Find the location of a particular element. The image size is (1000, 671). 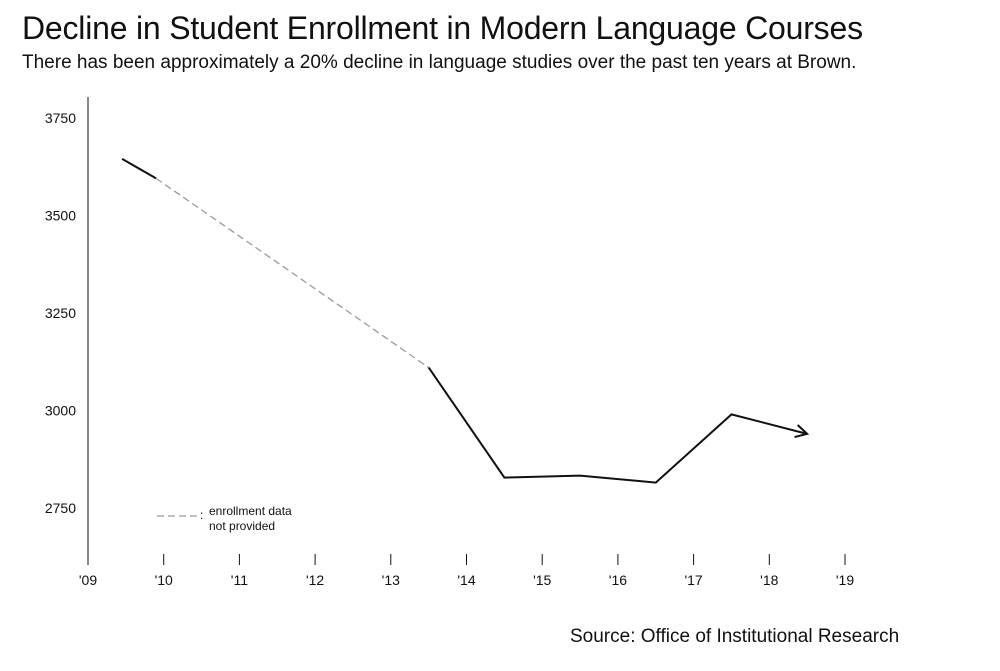

y-tick-label: 2750 is located at coordinates (60, 508).